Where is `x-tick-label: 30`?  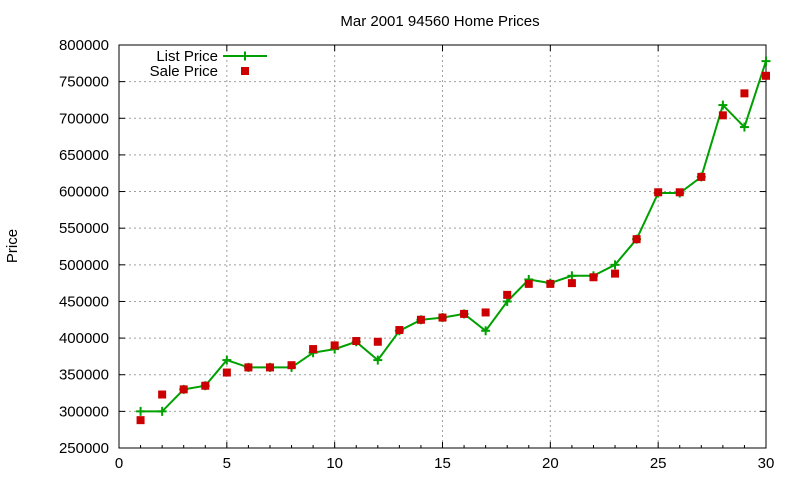 x-tick-label: 30 is located at coordinates (766, 463).